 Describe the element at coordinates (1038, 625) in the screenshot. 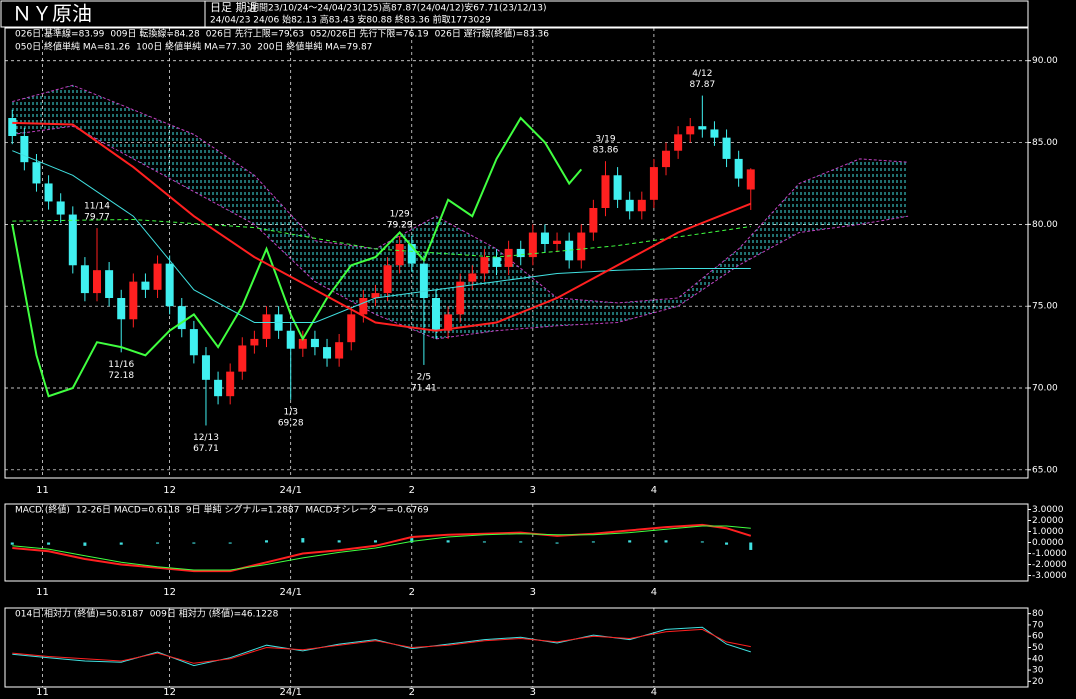

I see `y-tick-label: 70` at that location.